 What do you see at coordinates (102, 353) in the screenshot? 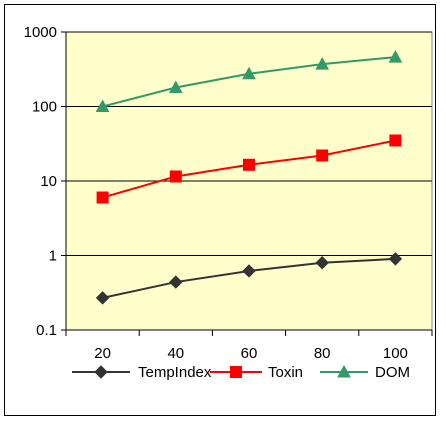
I see `x-tick-label: 20` at bounding box center [102, 353].